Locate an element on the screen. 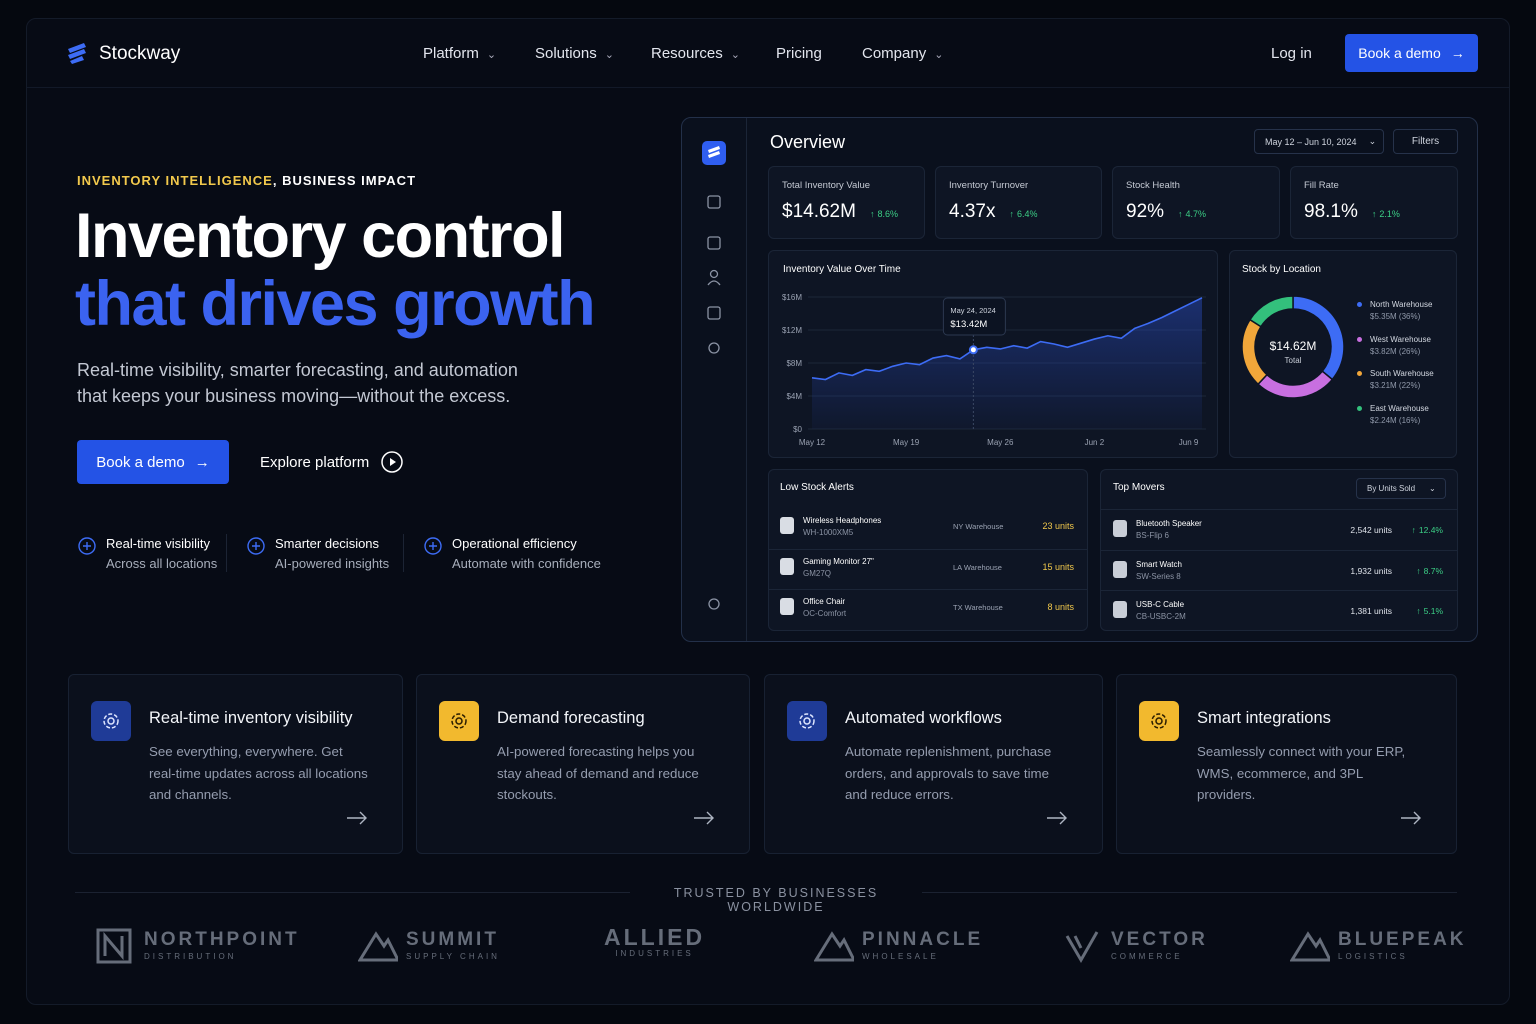 Image resolution: width=1536 pixels, height=1024 pixels. point-title: Operational efficiency is located at coordinates (514, 543).